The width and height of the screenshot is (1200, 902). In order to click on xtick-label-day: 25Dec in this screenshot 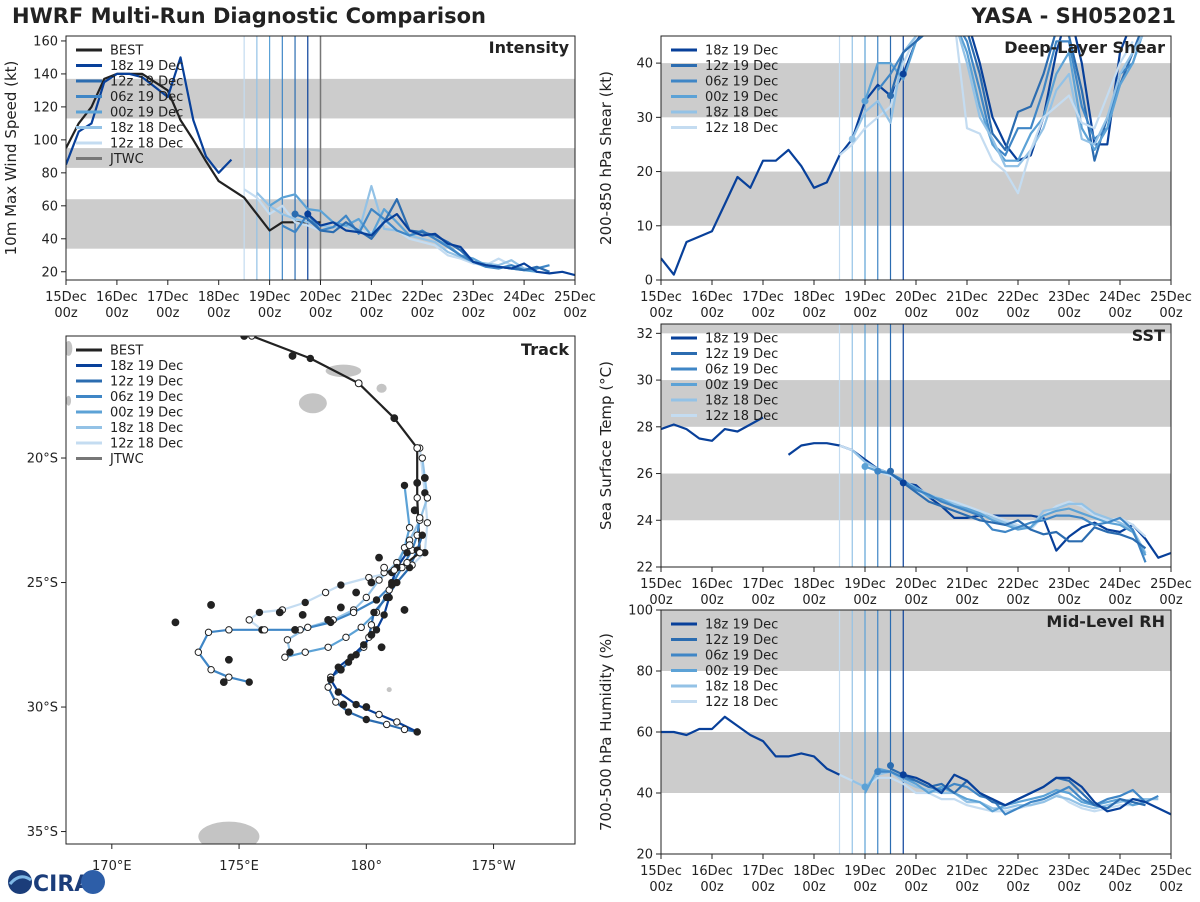, I will do `click(1171, 297)`.